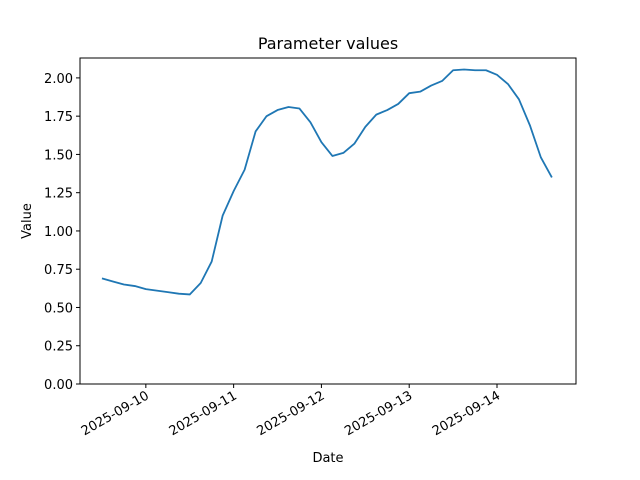 The width and height of the screenshot is (640, 480). What do you see at coordinates (115, 413) in the screenshot?
I see `x-tick-label: 2025-09-10` at bounding box center [115, 413].